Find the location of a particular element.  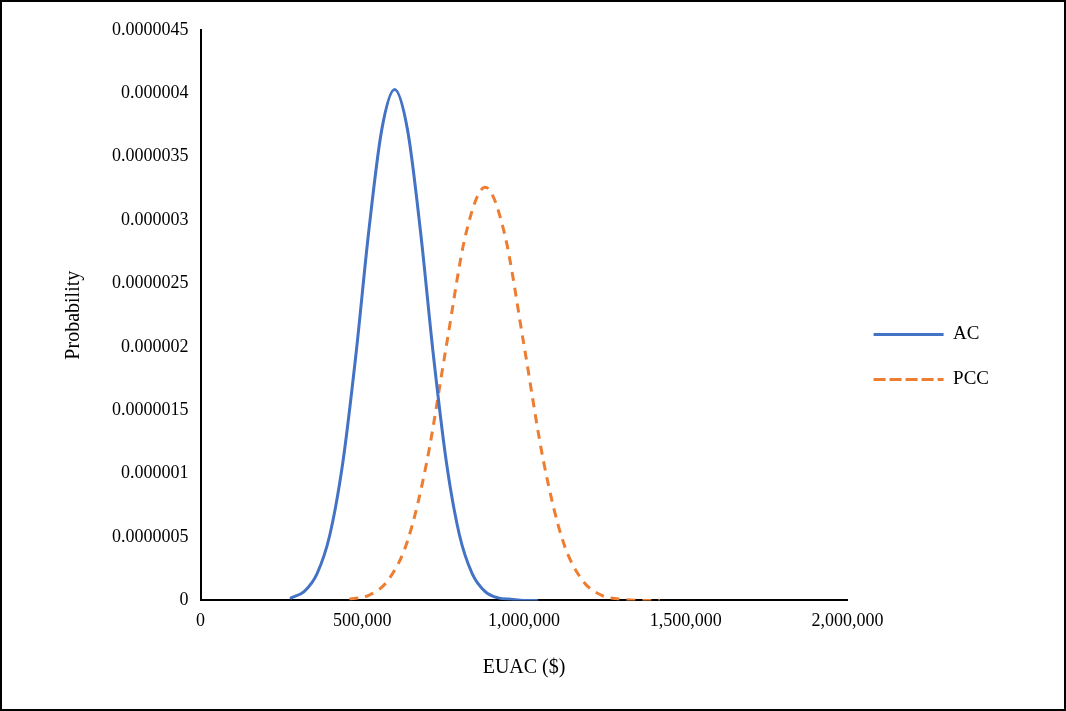

y-axis-title: Probability is located at coordinates (73, 315).